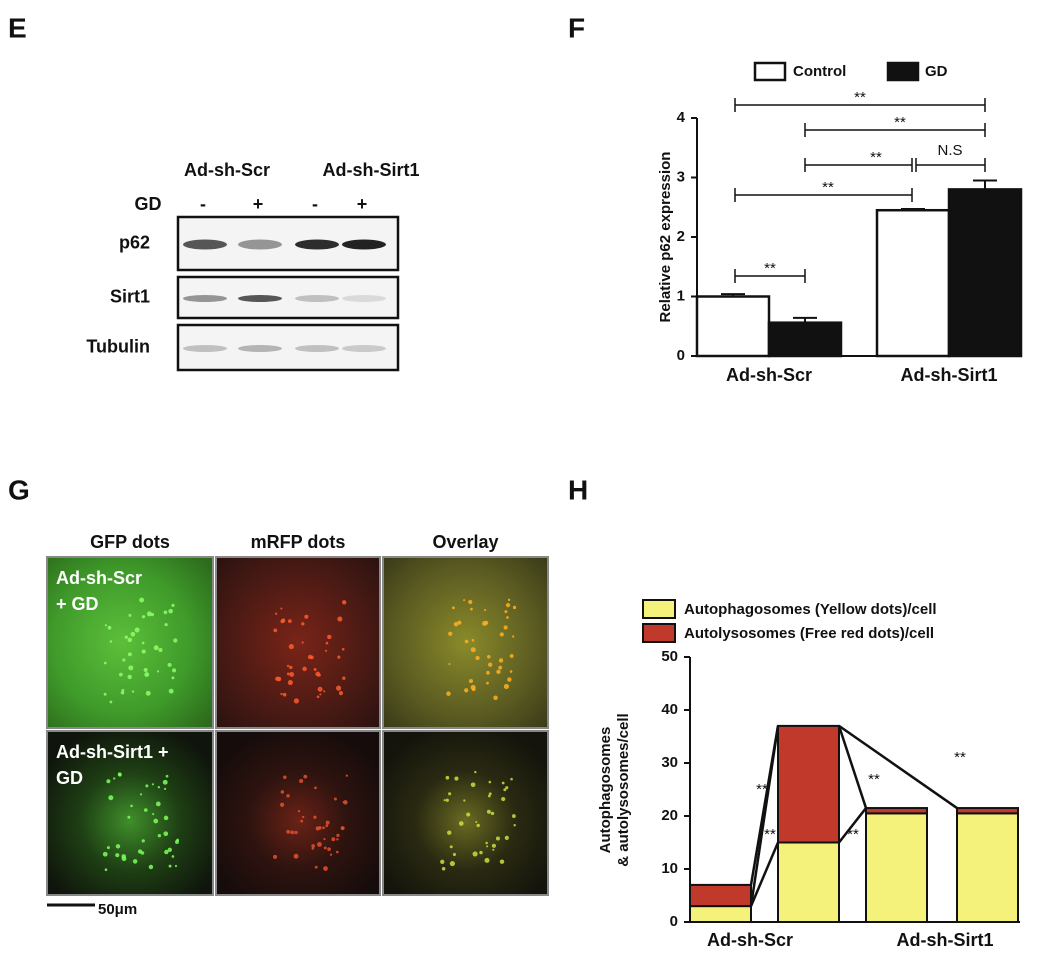  I want to click on blot-row-label: Sirt1, so click(130, 296).